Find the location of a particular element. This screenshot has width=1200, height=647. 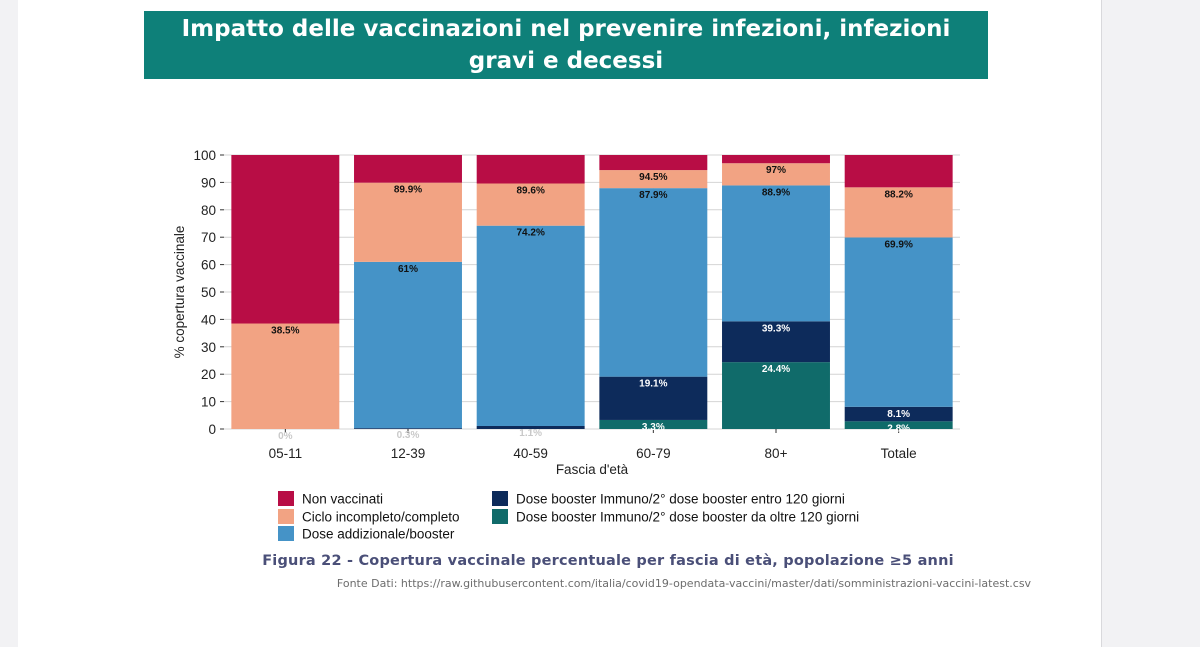

y-tick-label: 80 is located at coordinates (208, 210).